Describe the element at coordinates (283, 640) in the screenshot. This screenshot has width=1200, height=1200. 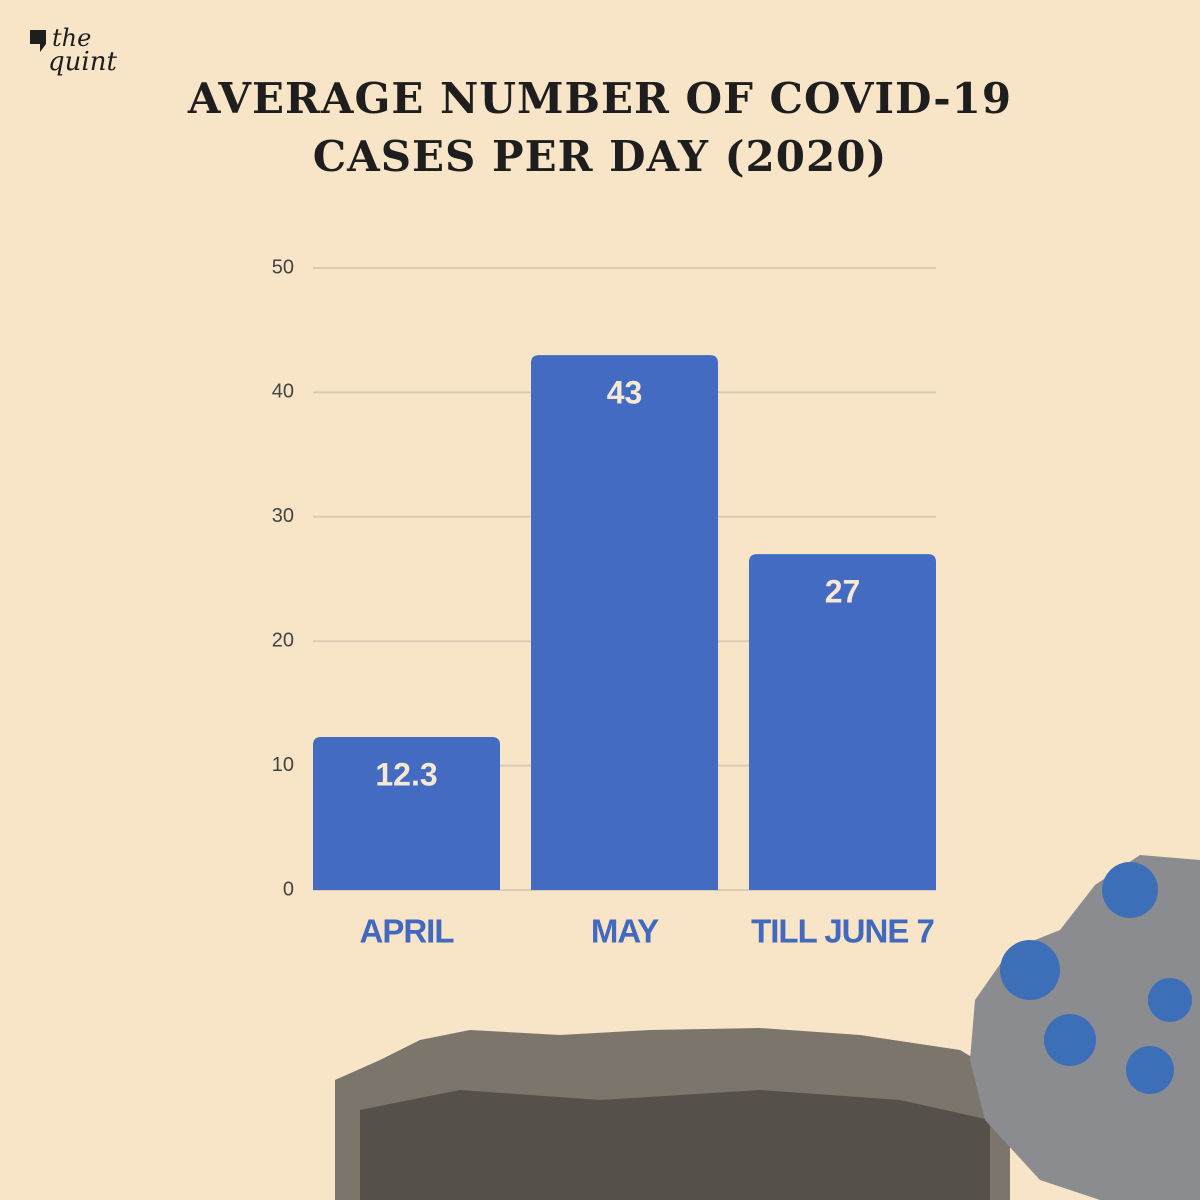
I see `y-tick-label: 20` at that location.